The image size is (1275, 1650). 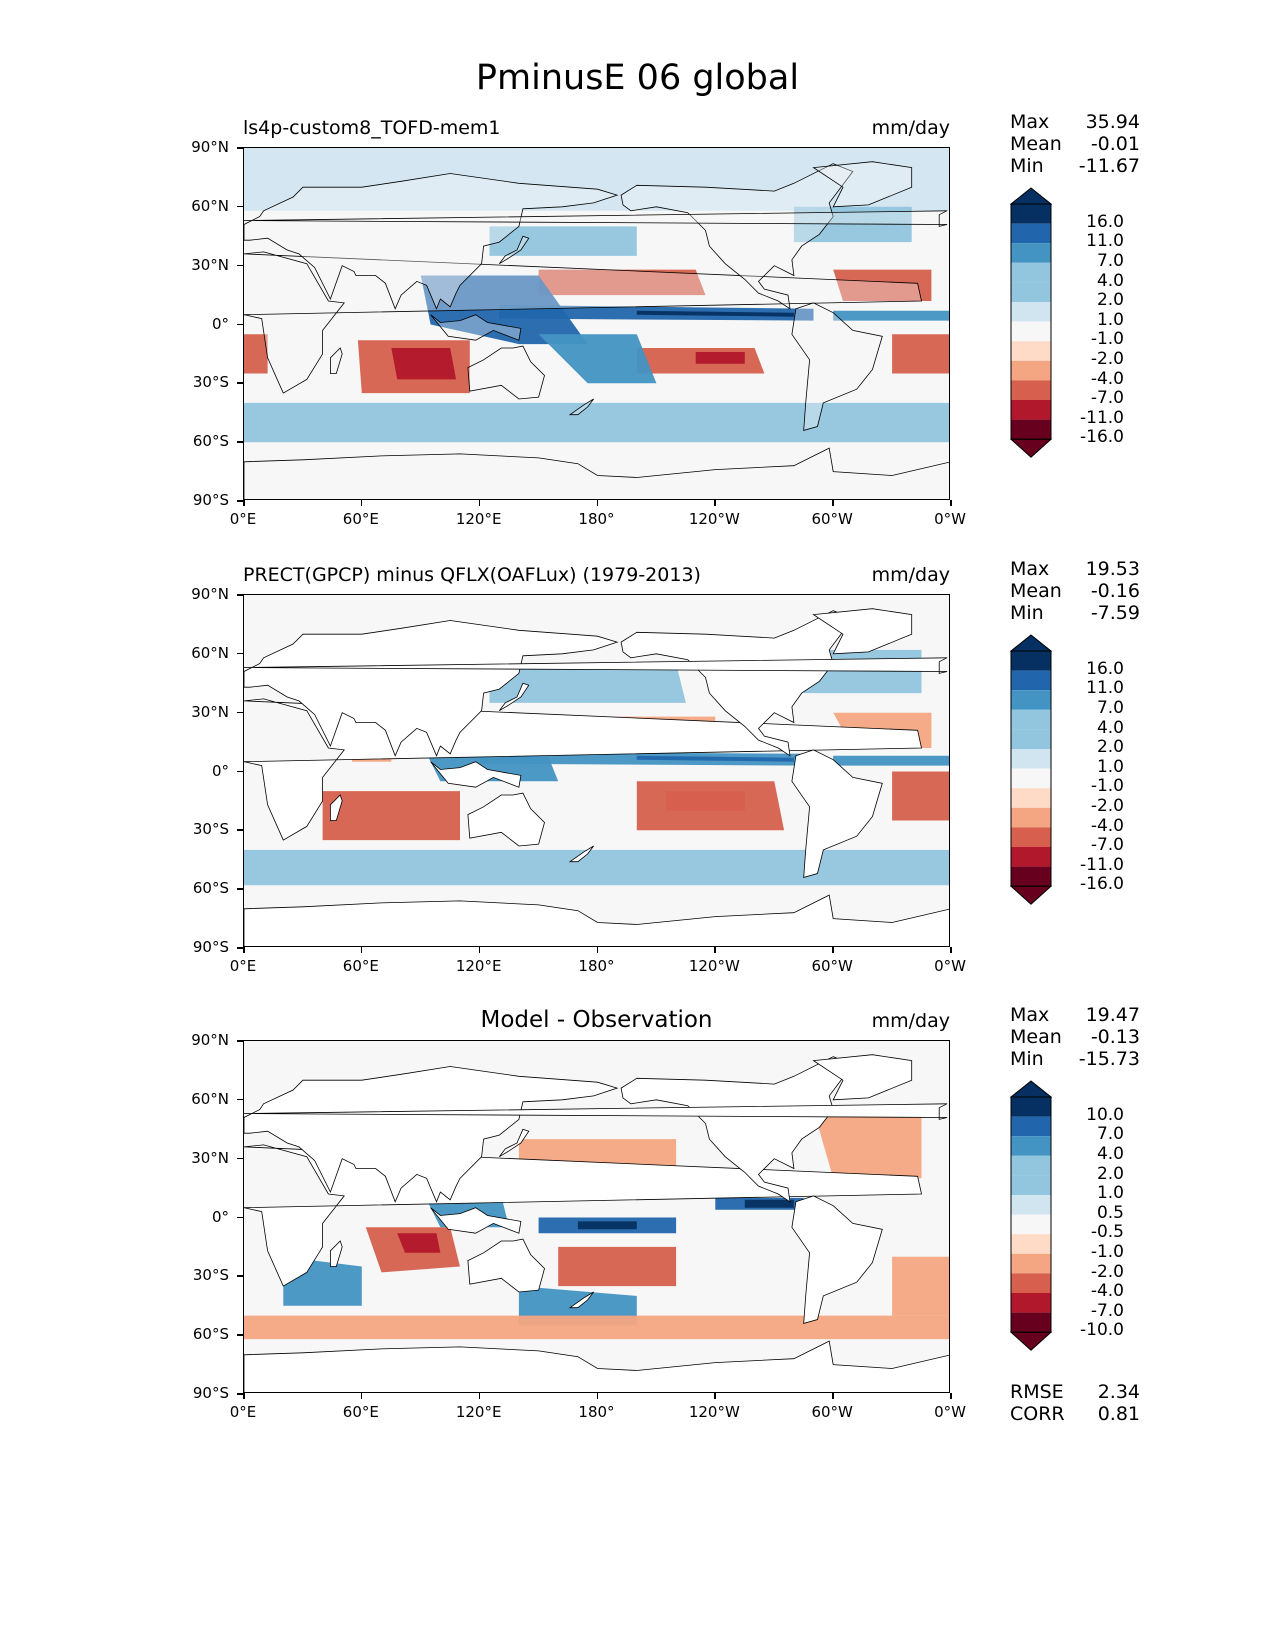 What do you see at coordinates (336, 360) in the screenshot?
I see `madagascar-coastline` at bounding box center [336, 360].